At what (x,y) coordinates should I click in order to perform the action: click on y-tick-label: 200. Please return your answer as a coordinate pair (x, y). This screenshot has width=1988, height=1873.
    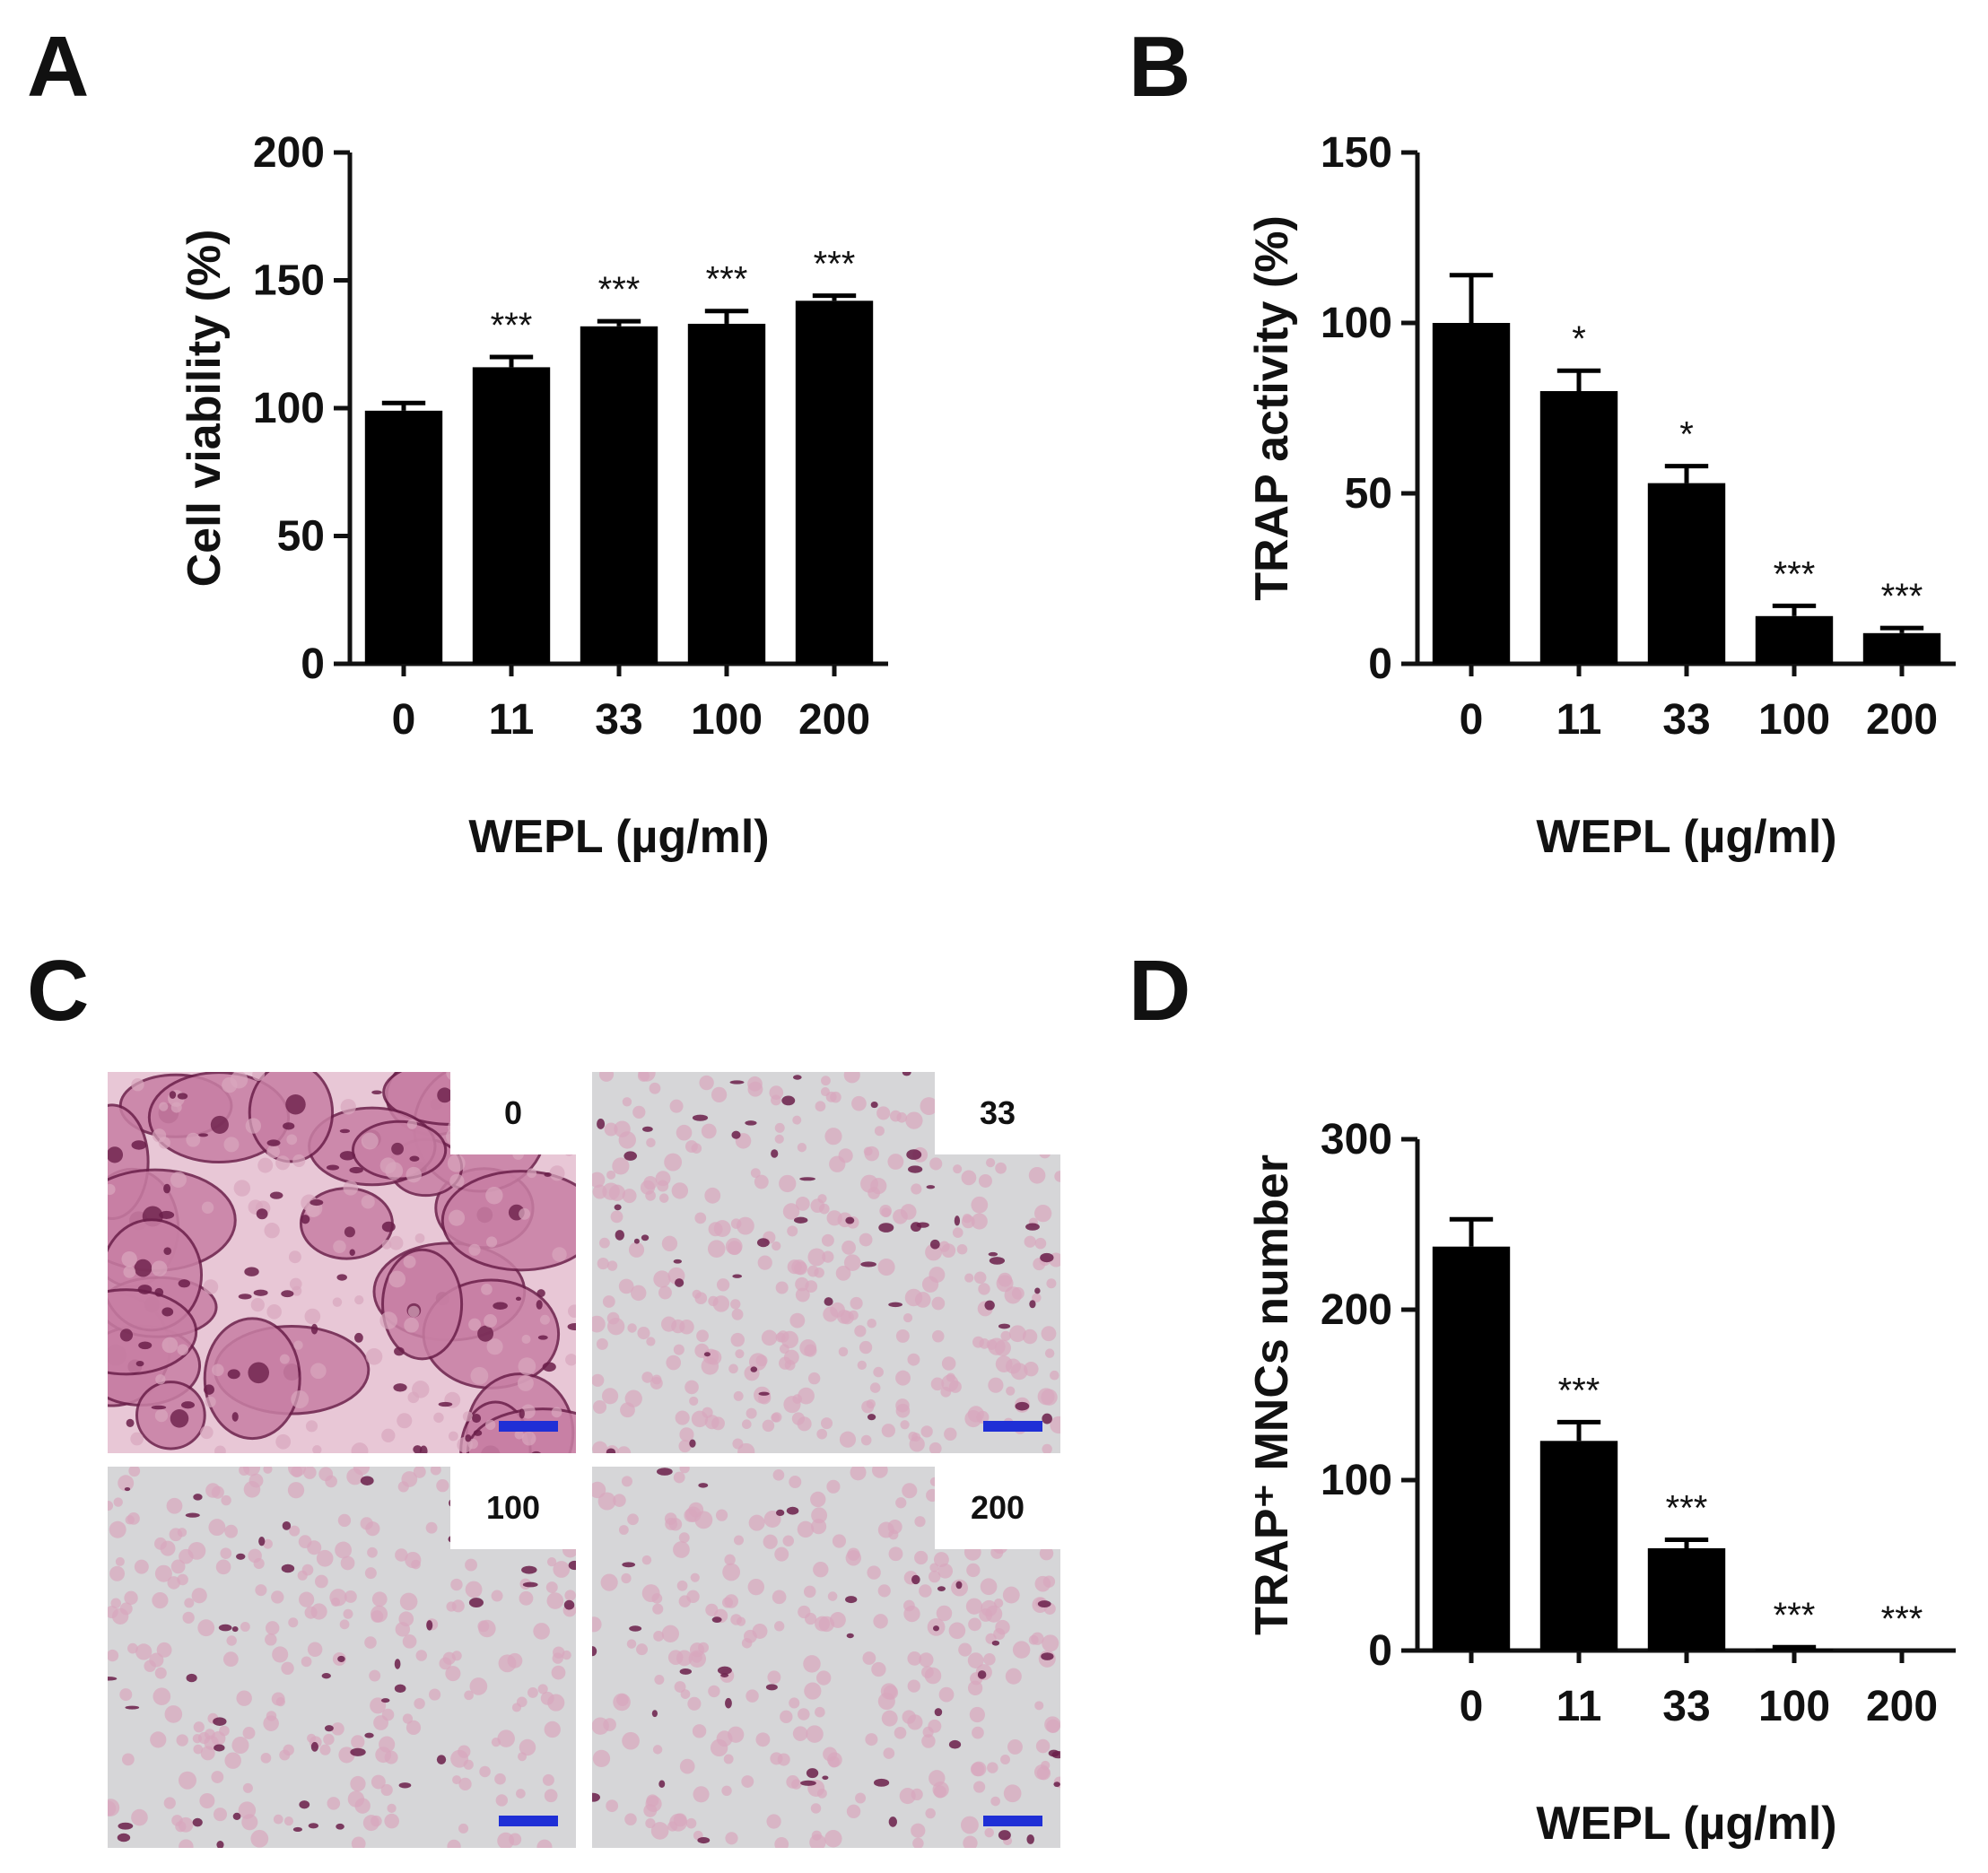
    Looking at the image, I should click on (289, 153).